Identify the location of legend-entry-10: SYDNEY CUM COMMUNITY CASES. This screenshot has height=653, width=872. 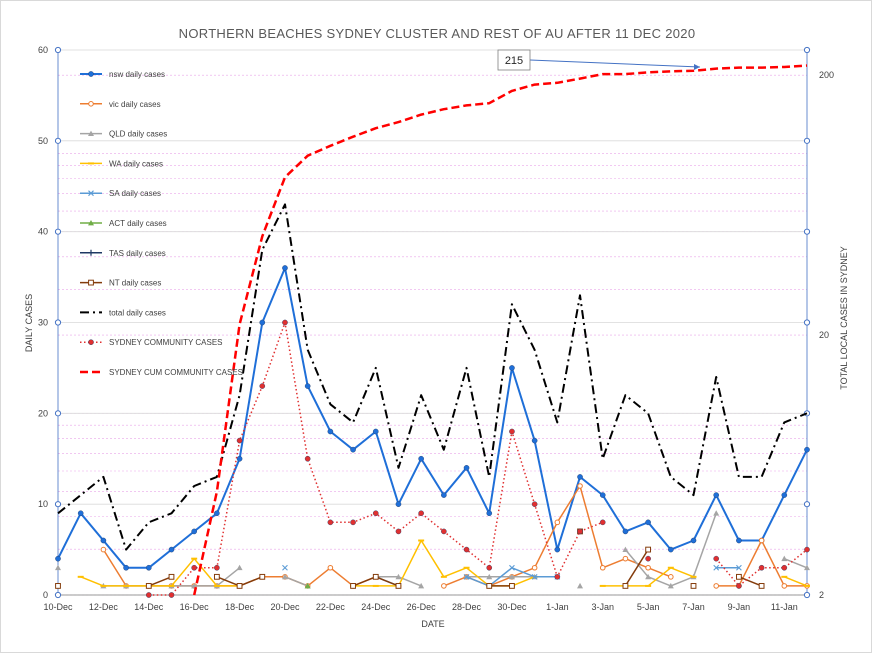
(161, 372).